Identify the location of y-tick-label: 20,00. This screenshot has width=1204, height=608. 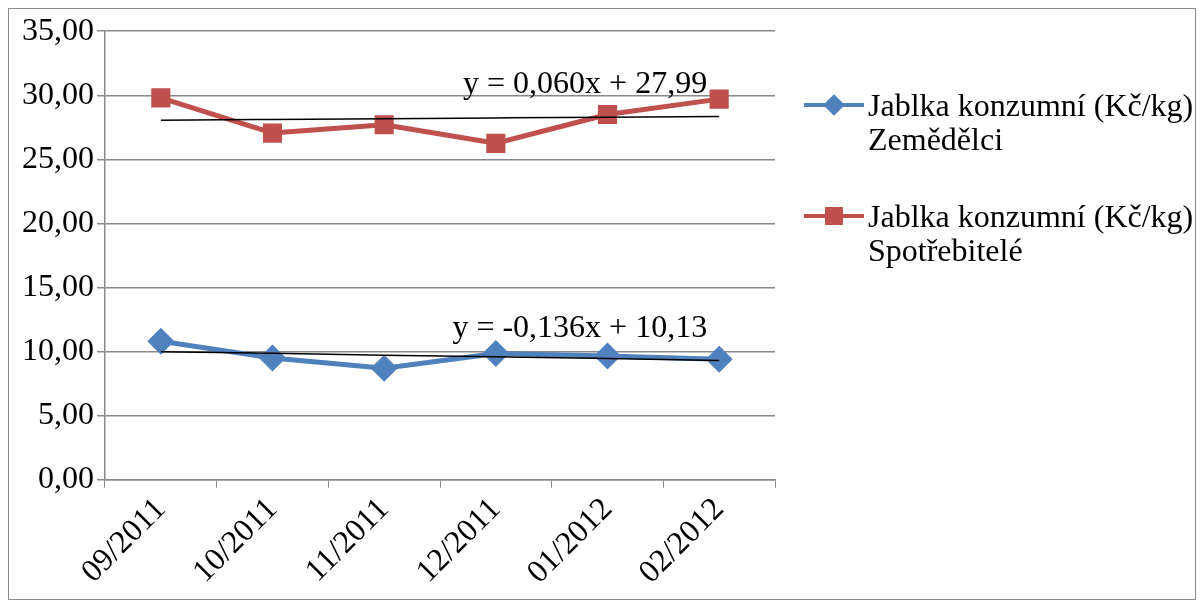
(58, 220).